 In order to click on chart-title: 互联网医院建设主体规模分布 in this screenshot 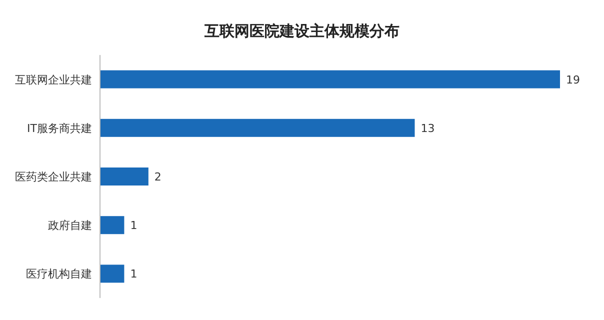, I will do `click(302, 31)`.